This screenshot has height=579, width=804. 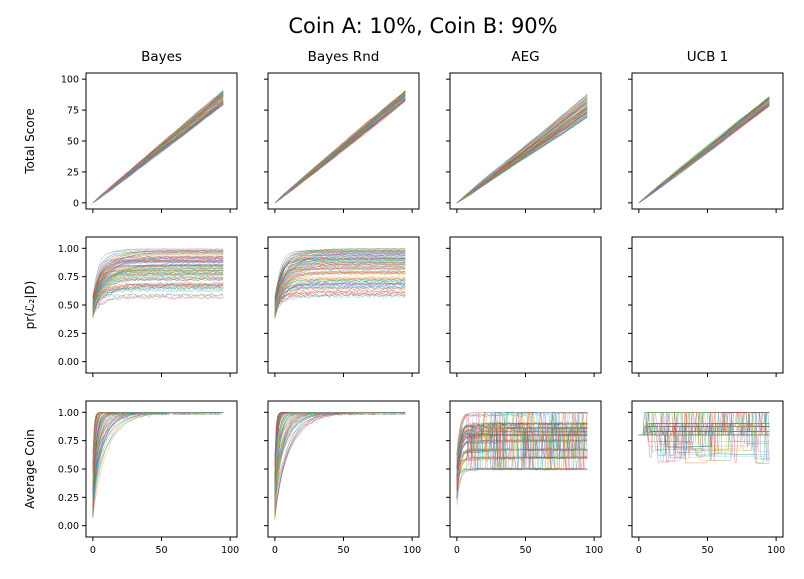 What do you see at coordinates (30, 141) in the screenshot?
I see `row-ylabel-0: Total Score` at bounding box center [30, 141].